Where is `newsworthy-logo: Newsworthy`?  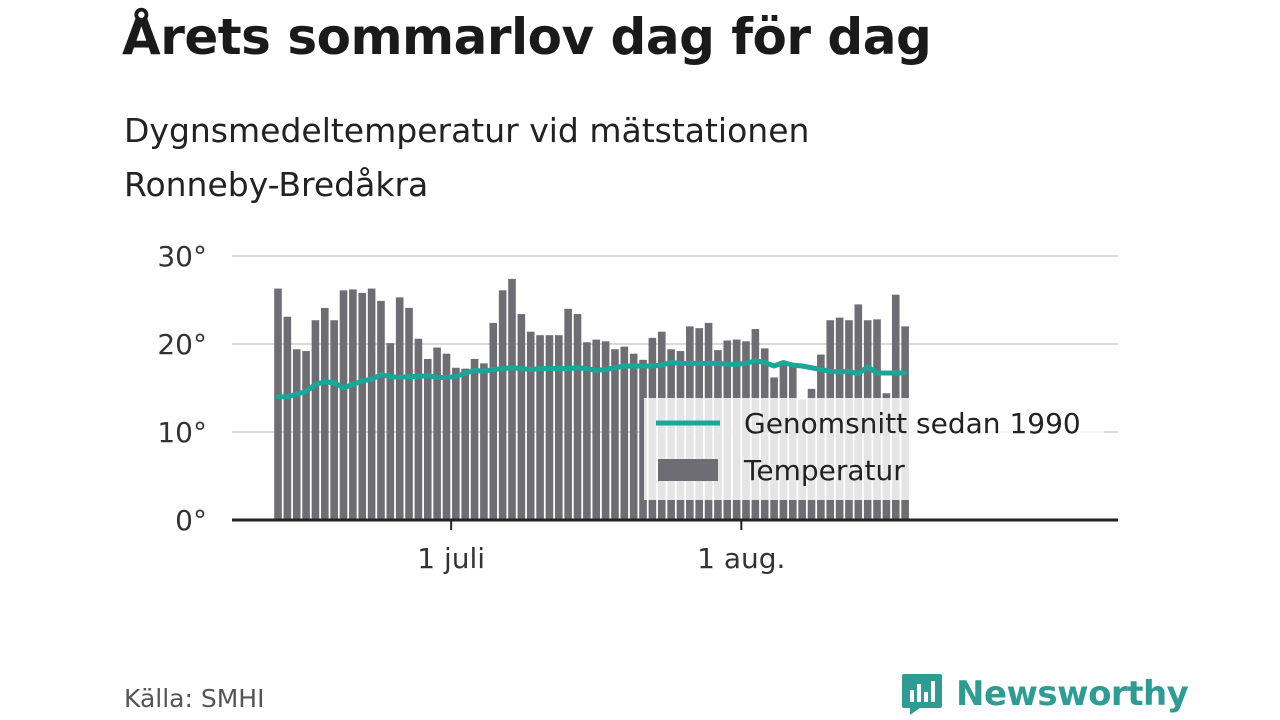
newsworthy-logo: Newsworthy is located at coordinates (1044, 694).